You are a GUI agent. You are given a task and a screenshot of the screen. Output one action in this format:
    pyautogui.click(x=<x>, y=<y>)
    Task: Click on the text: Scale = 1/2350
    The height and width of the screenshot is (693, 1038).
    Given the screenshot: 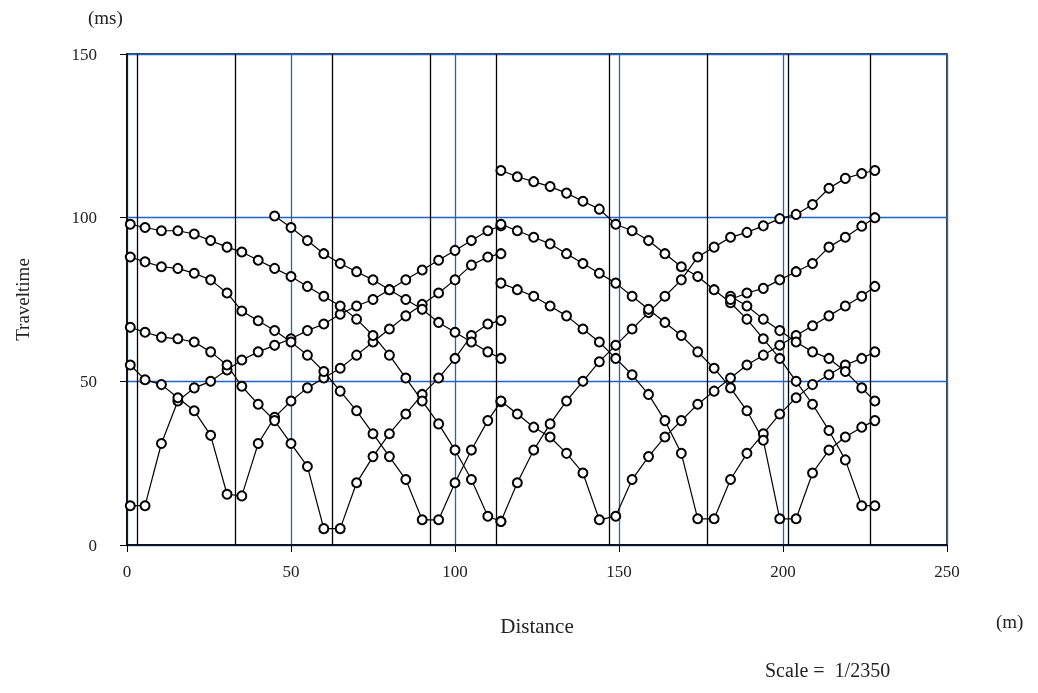 What is the action you would take?
    pyautogui.click(x=828, y=670)
    